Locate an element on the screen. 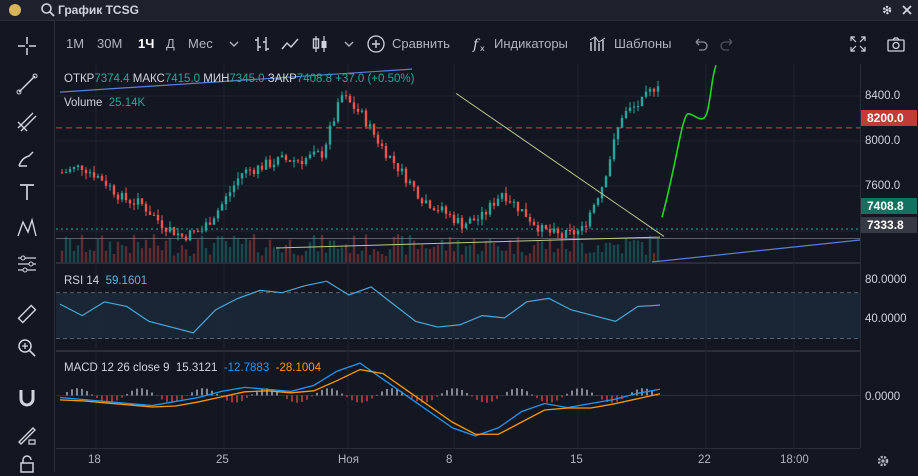 The width and height of the screenshot is (918, 476). bars-type-icon is located at coordinates (262, 44).